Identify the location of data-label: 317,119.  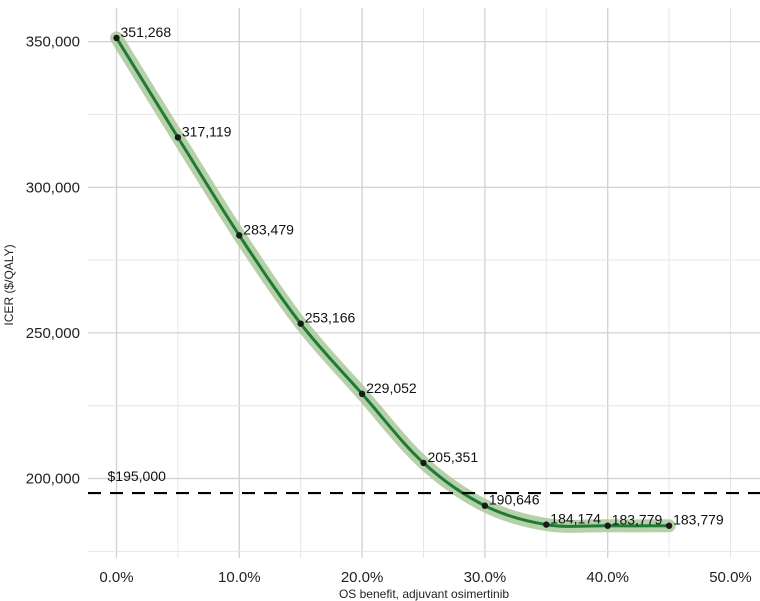
(207, 131).